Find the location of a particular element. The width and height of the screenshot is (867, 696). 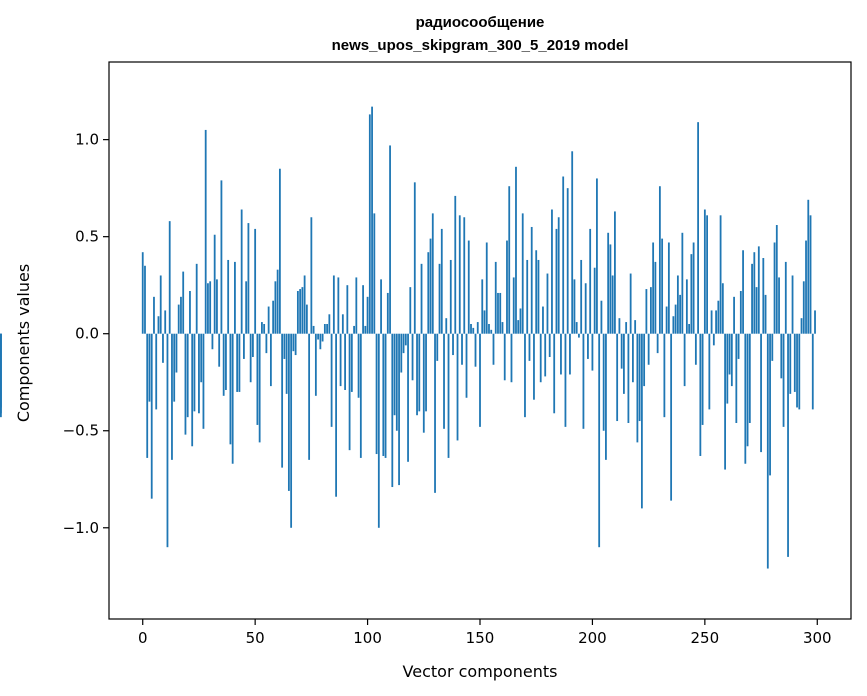

x-tick-label: 250 is located at coordinates (705, 638).